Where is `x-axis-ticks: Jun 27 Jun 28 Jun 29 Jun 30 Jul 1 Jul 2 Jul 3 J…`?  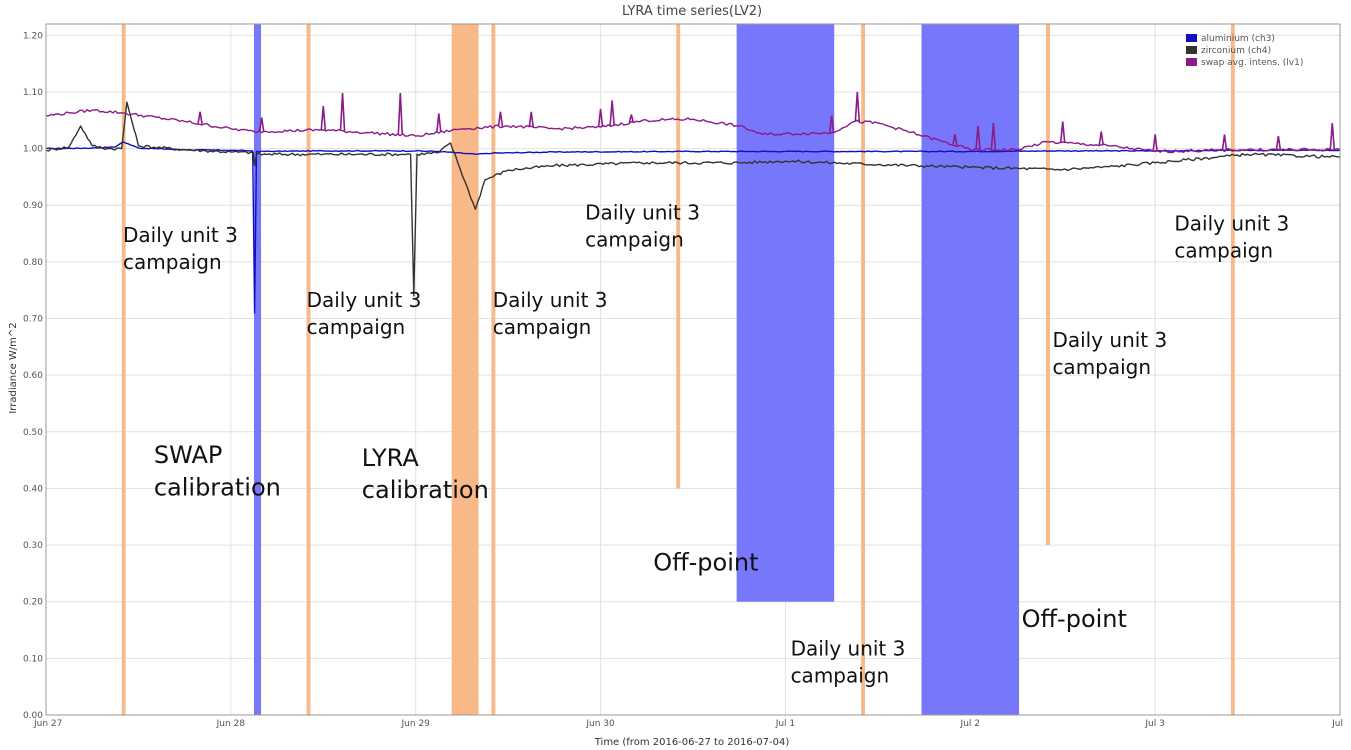 x-axis-ticks: Jun 27 Jun 28 Jun 29 Jun 30 Jul 1 Jul 2 Jul 3 J… is located at coordinates (688, 724).